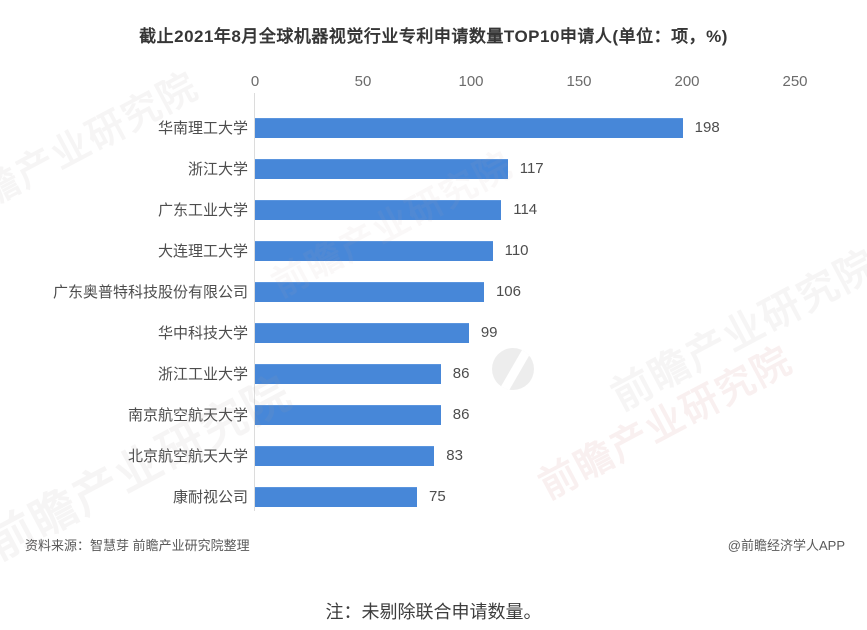 Image resolution: width=867 pixels, height=630 pixels. What do you see at coordinates (433, 612) in the screenshot?
I see `note-text: 注：未剔除联合申请数量。` at bounding box center [433, 612].